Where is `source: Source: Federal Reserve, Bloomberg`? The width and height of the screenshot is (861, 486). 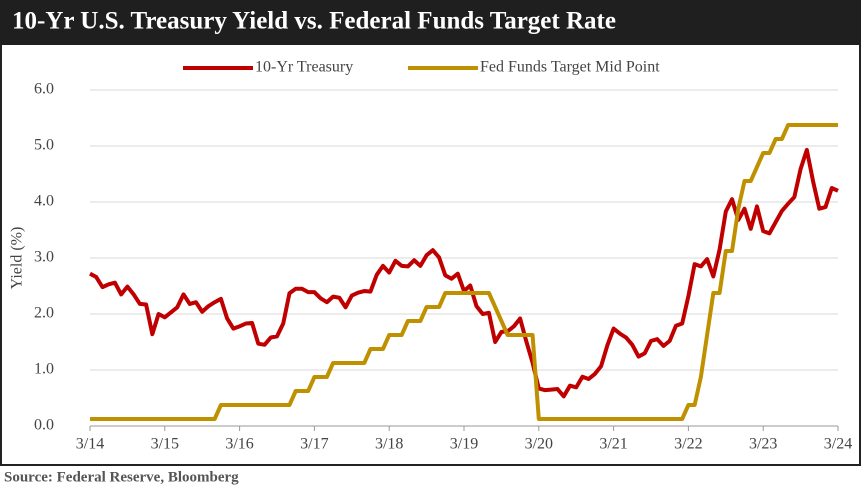
source: Source: Federal Reserve, Bloomberg is located at coordinates (121, 477).